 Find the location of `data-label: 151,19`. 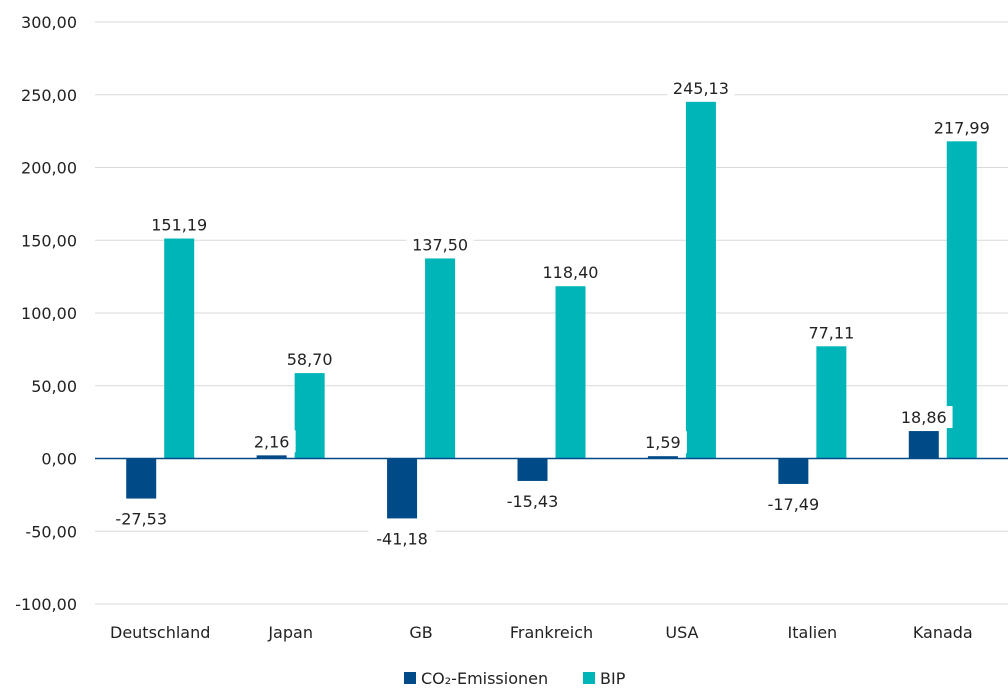

data-label: 151,19 is located at coordinates (179, 225).